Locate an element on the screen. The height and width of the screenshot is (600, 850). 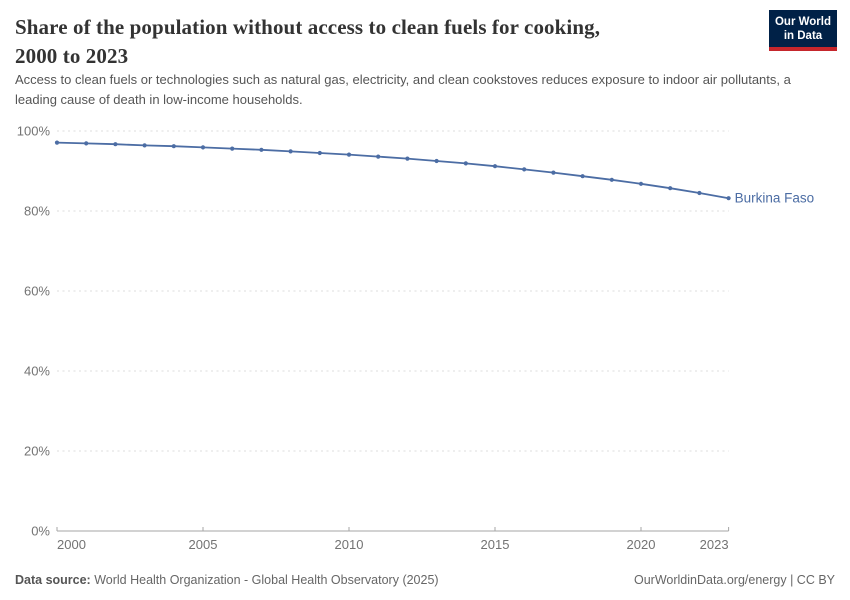
data-source-label: Data source: is located at coordinates (53, 580).